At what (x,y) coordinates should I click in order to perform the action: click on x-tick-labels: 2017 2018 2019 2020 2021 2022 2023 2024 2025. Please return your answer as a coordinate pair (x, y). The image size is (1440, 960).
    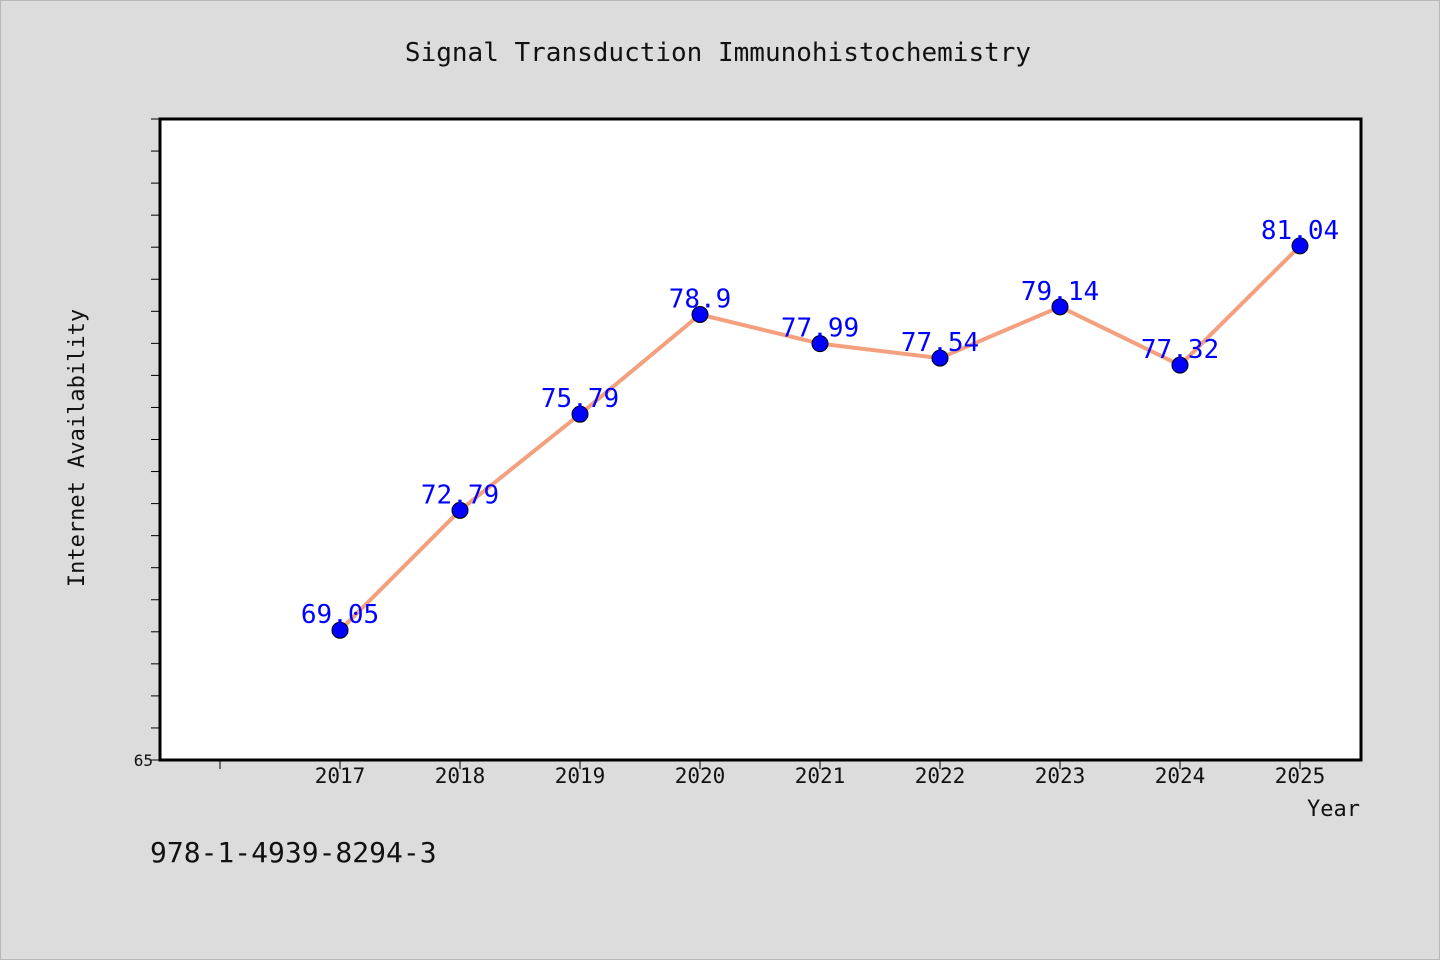
    Looking at the image, I should click on (820, 776).